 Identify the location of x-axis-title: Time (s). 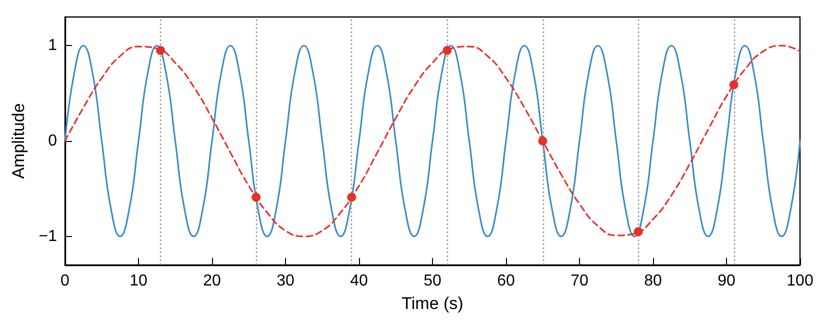
(433, 303).